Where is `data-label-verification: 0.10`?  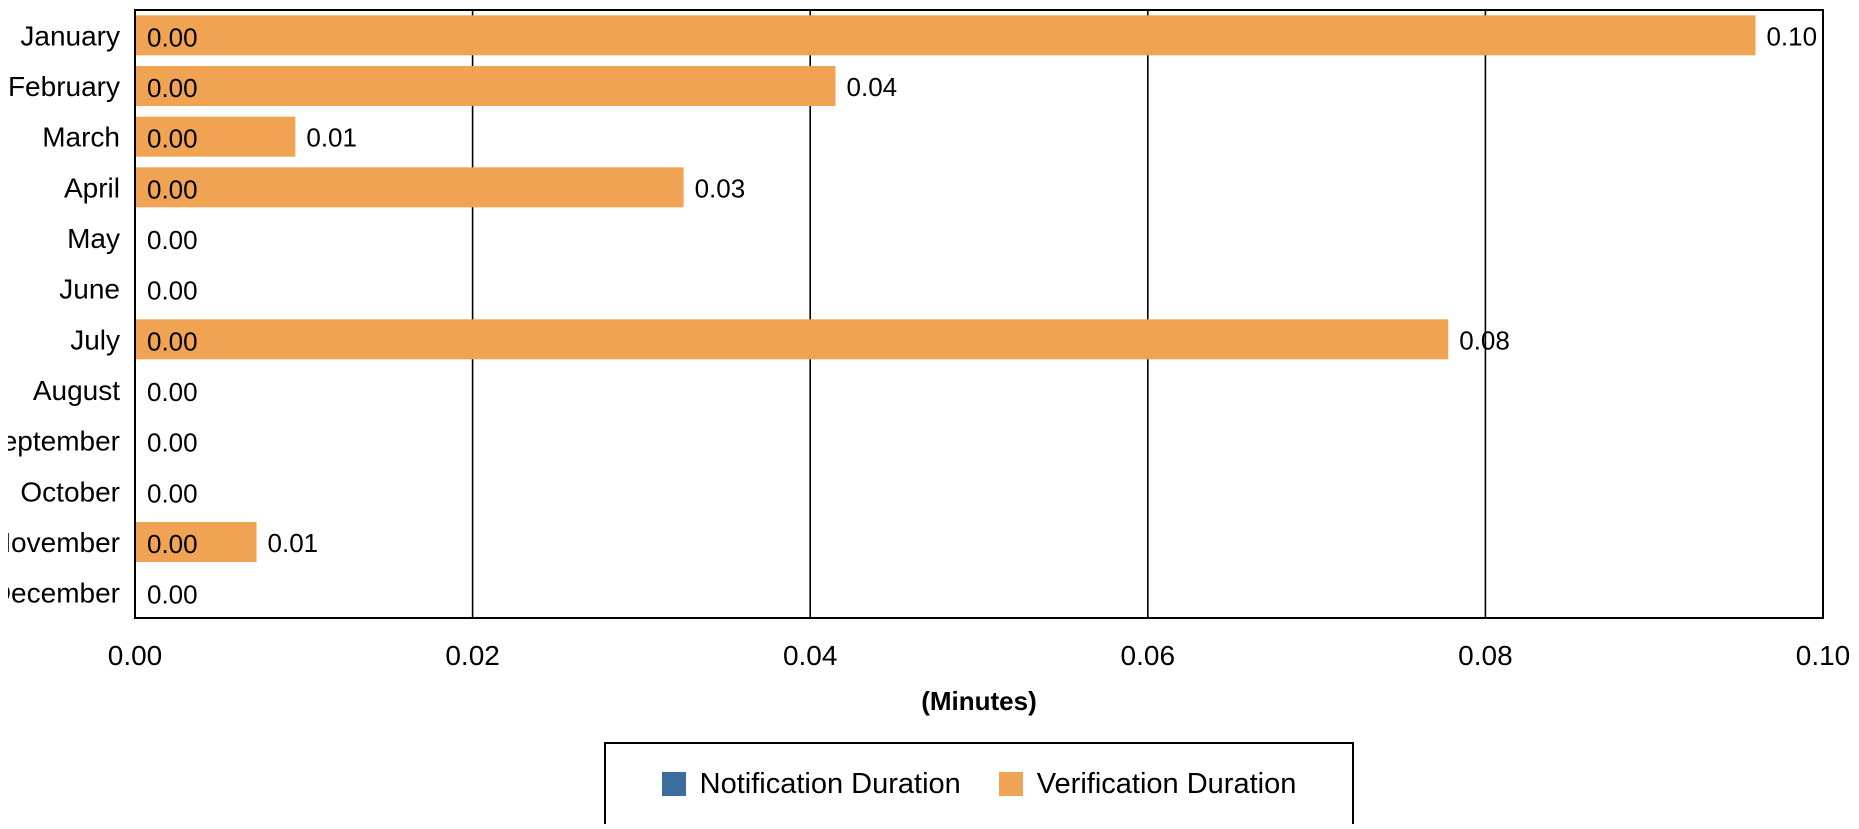 data-label-verification: 0.10 is located at coordinates (1791, 36).